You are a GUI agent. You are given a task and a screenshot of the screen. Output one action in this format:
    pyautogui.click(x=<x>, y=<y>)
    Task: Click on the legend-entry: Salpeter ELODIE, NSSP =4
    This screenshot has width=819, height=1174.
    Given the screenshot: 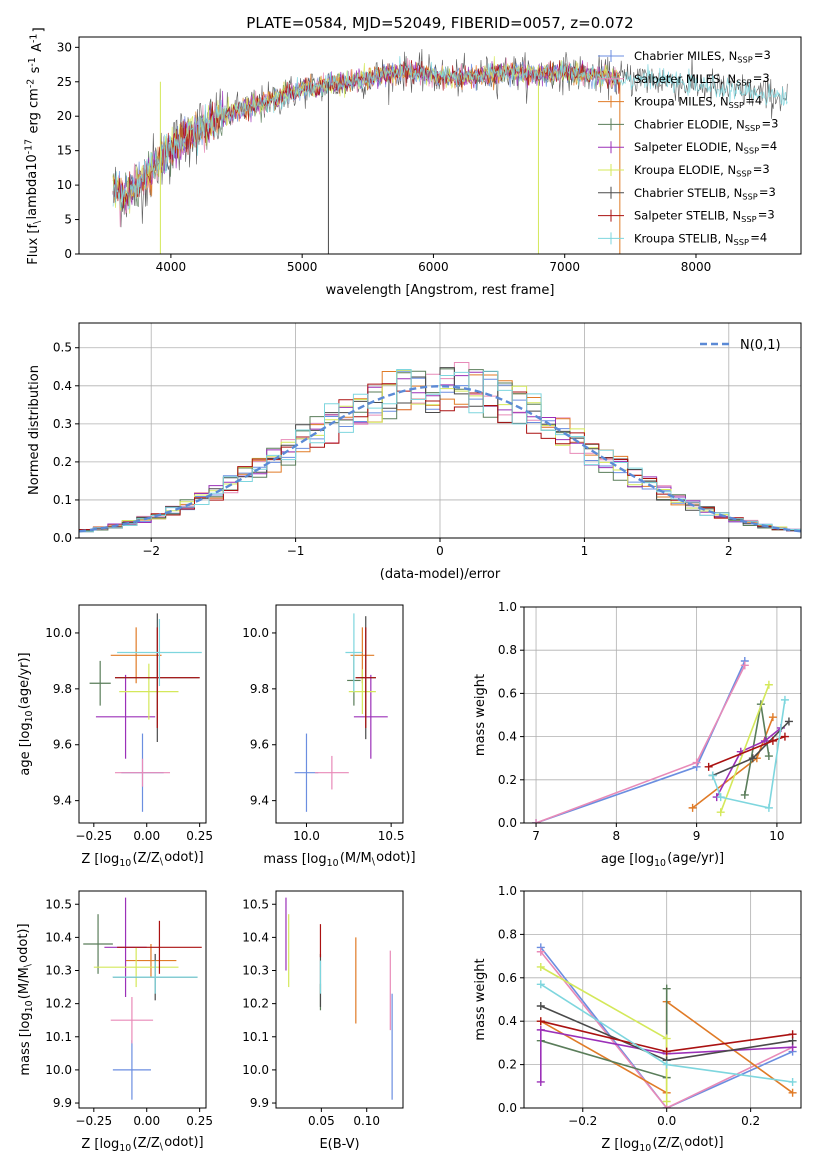 What is the action you would take?
    pyautogui.click(x=705, y=147)
    